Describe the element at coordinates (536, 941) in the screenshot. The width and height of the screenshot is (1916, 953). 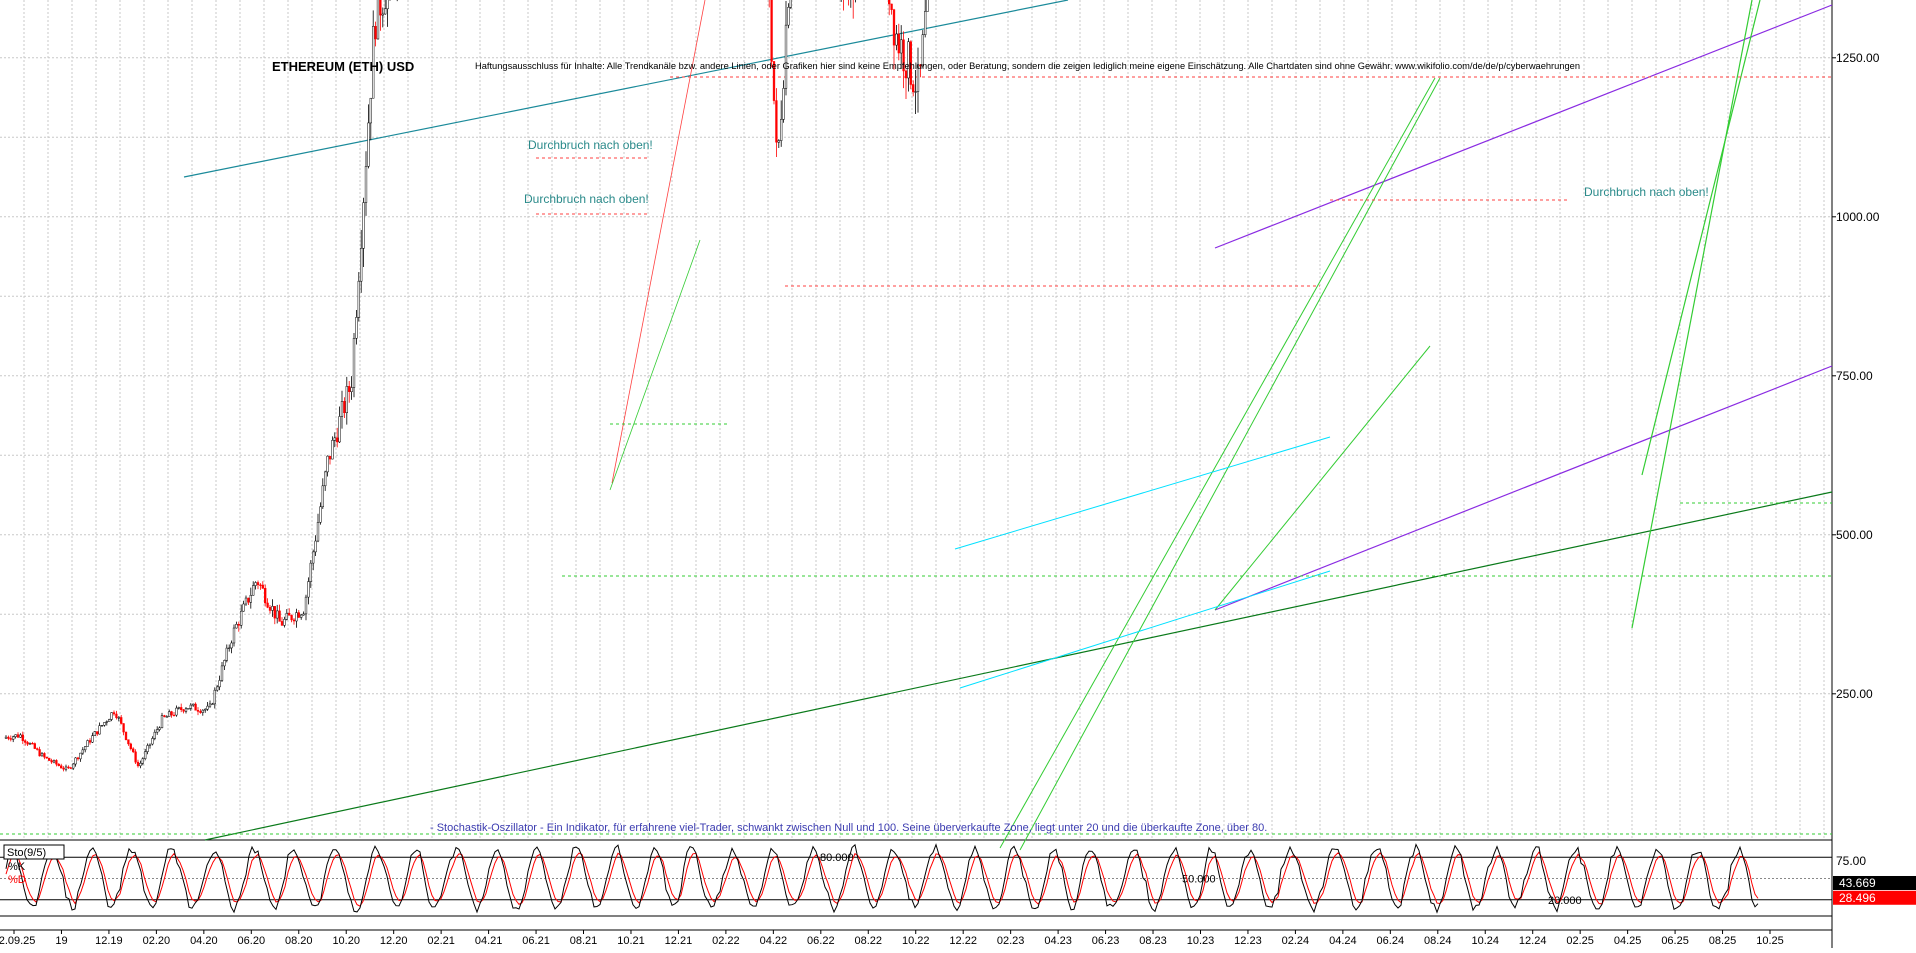
I see `time-tick-label: 06.21` at that location.